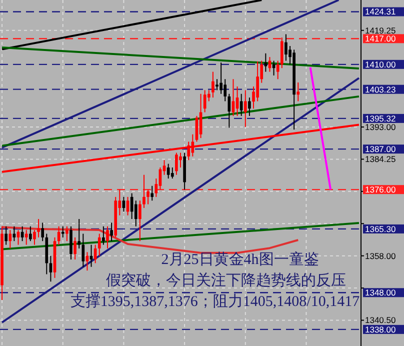 Image resolution: width=404 pixels, height=346 pixels. I want to click on ref-line-label: 1395.32, so click(380, 118).